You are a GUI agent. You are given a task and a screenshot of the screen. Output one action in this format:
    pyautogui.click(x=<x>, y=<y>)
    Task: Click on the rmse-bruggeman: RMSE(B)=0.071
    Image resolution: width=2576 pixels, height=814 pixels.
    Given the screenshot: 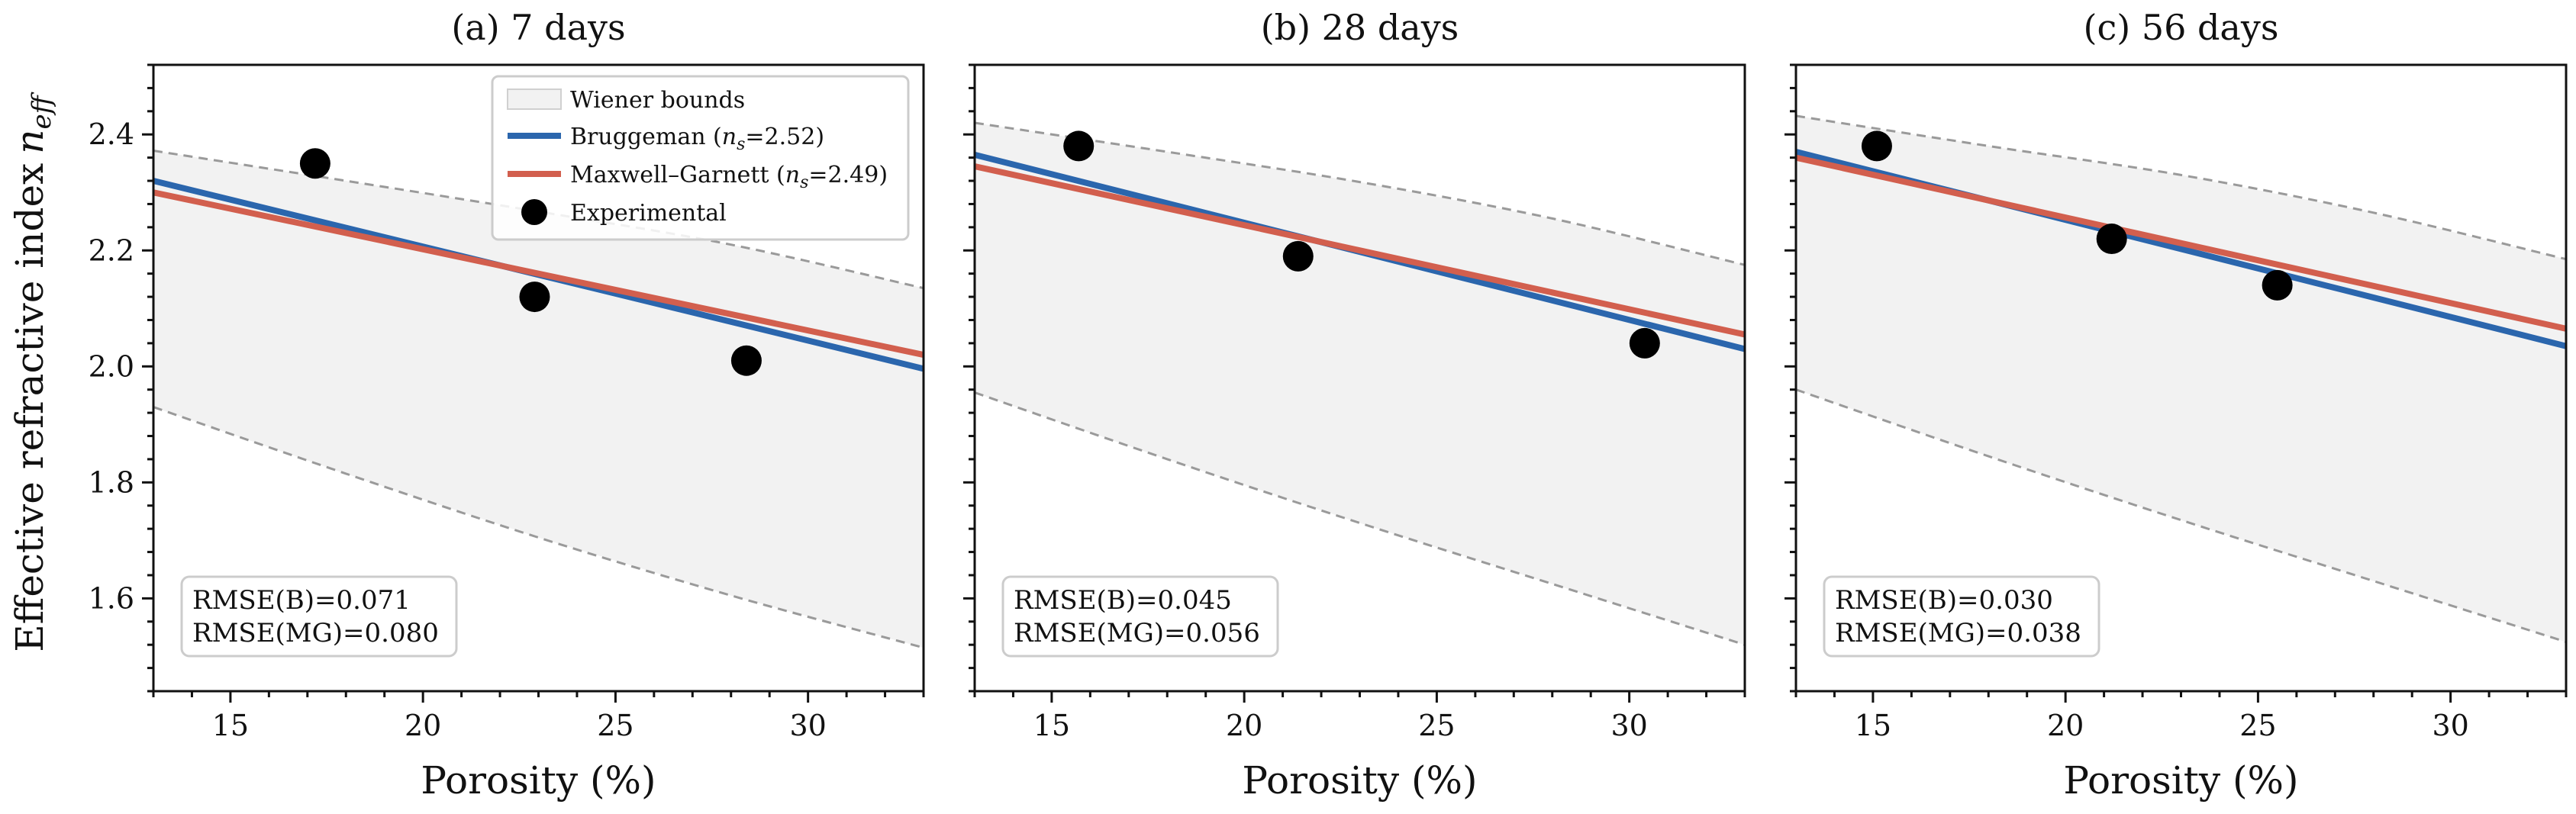 What is the action you would take?
    pyautogui.click(x=301, y=600)
    